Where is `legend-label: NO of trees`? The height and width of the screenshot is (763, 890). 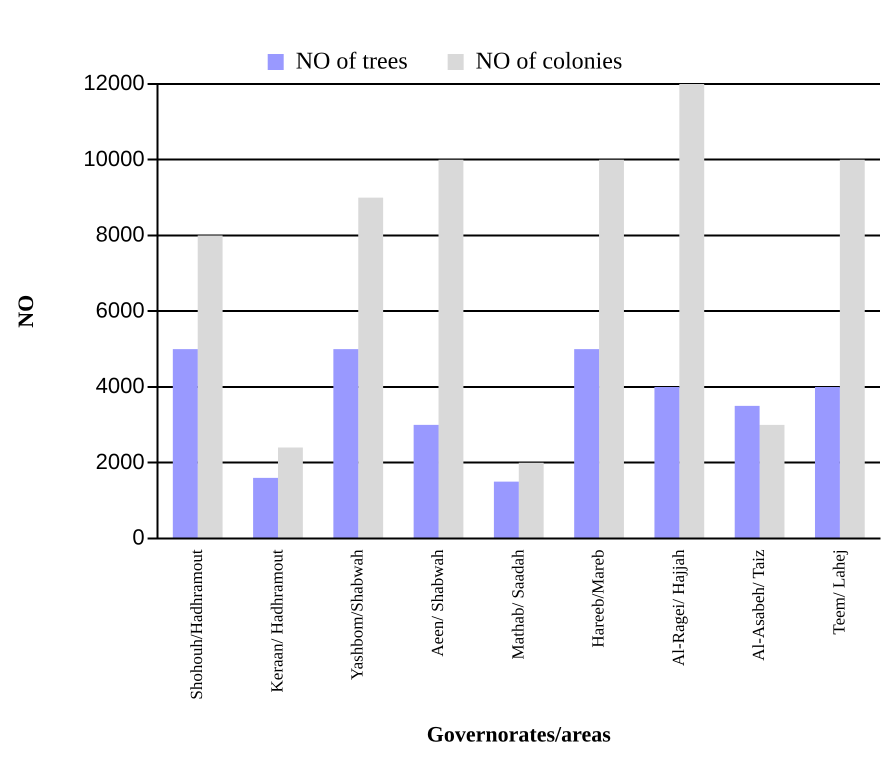
legend-label: NO of trees is located at coordinates (352, 61).